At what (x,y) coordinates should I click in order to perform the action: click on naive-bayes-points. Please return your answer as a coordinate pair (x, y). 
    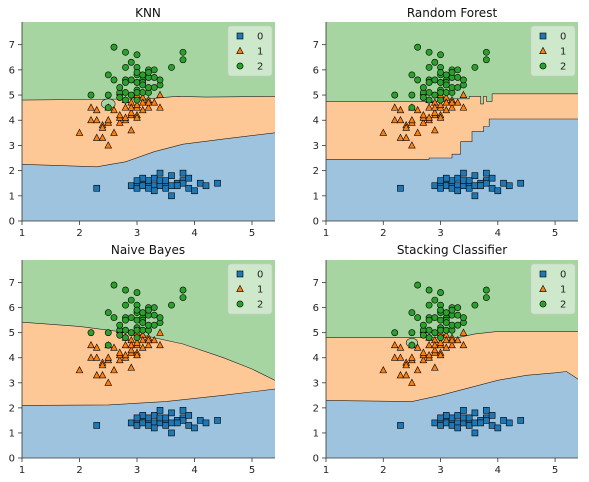
    Looking at the image, I should click on (148, 359).